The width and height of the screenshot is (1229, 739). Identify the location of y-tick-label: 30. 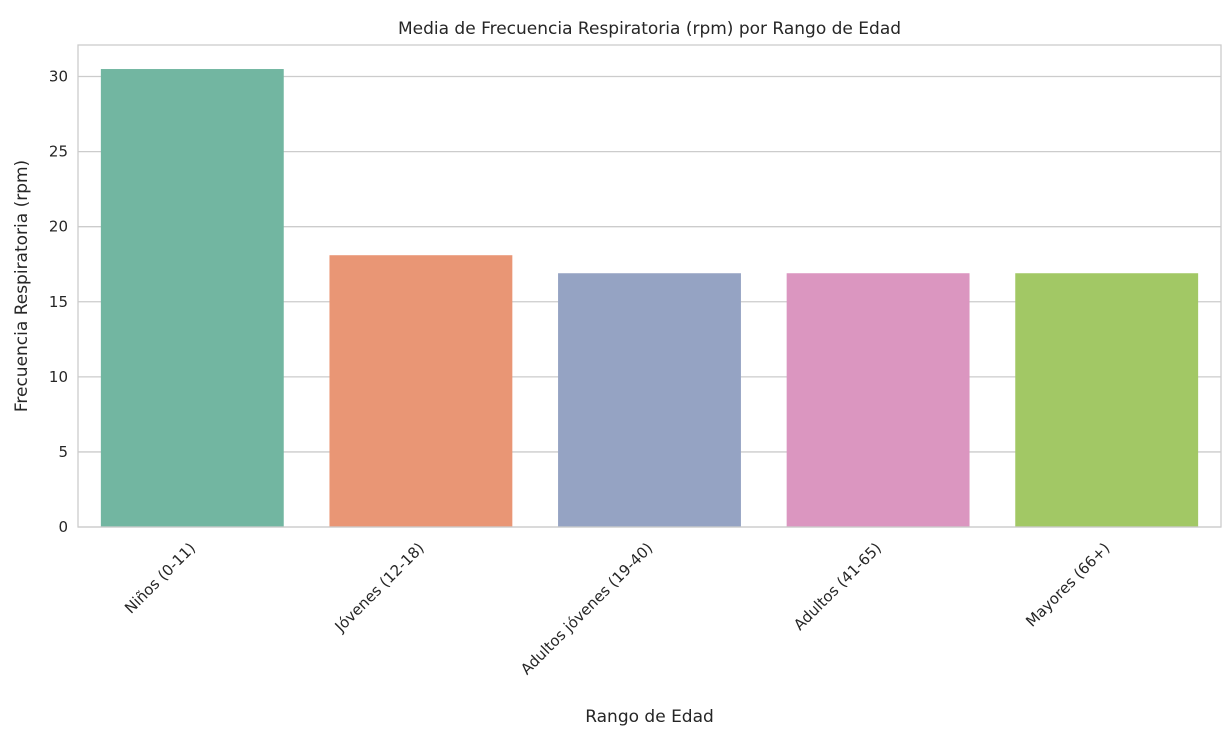
(58, 77).